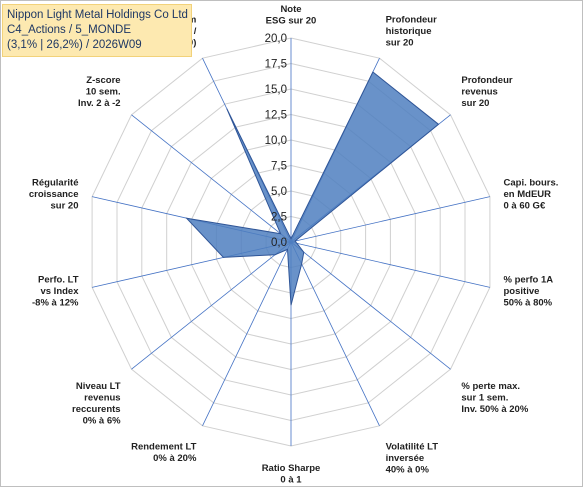 This screenshot has height=487, width=583. Describe the element at coordinates (486, 92) in the screenshot. I see `axis-label-2: Profondeur revenus sur 20` at that location.